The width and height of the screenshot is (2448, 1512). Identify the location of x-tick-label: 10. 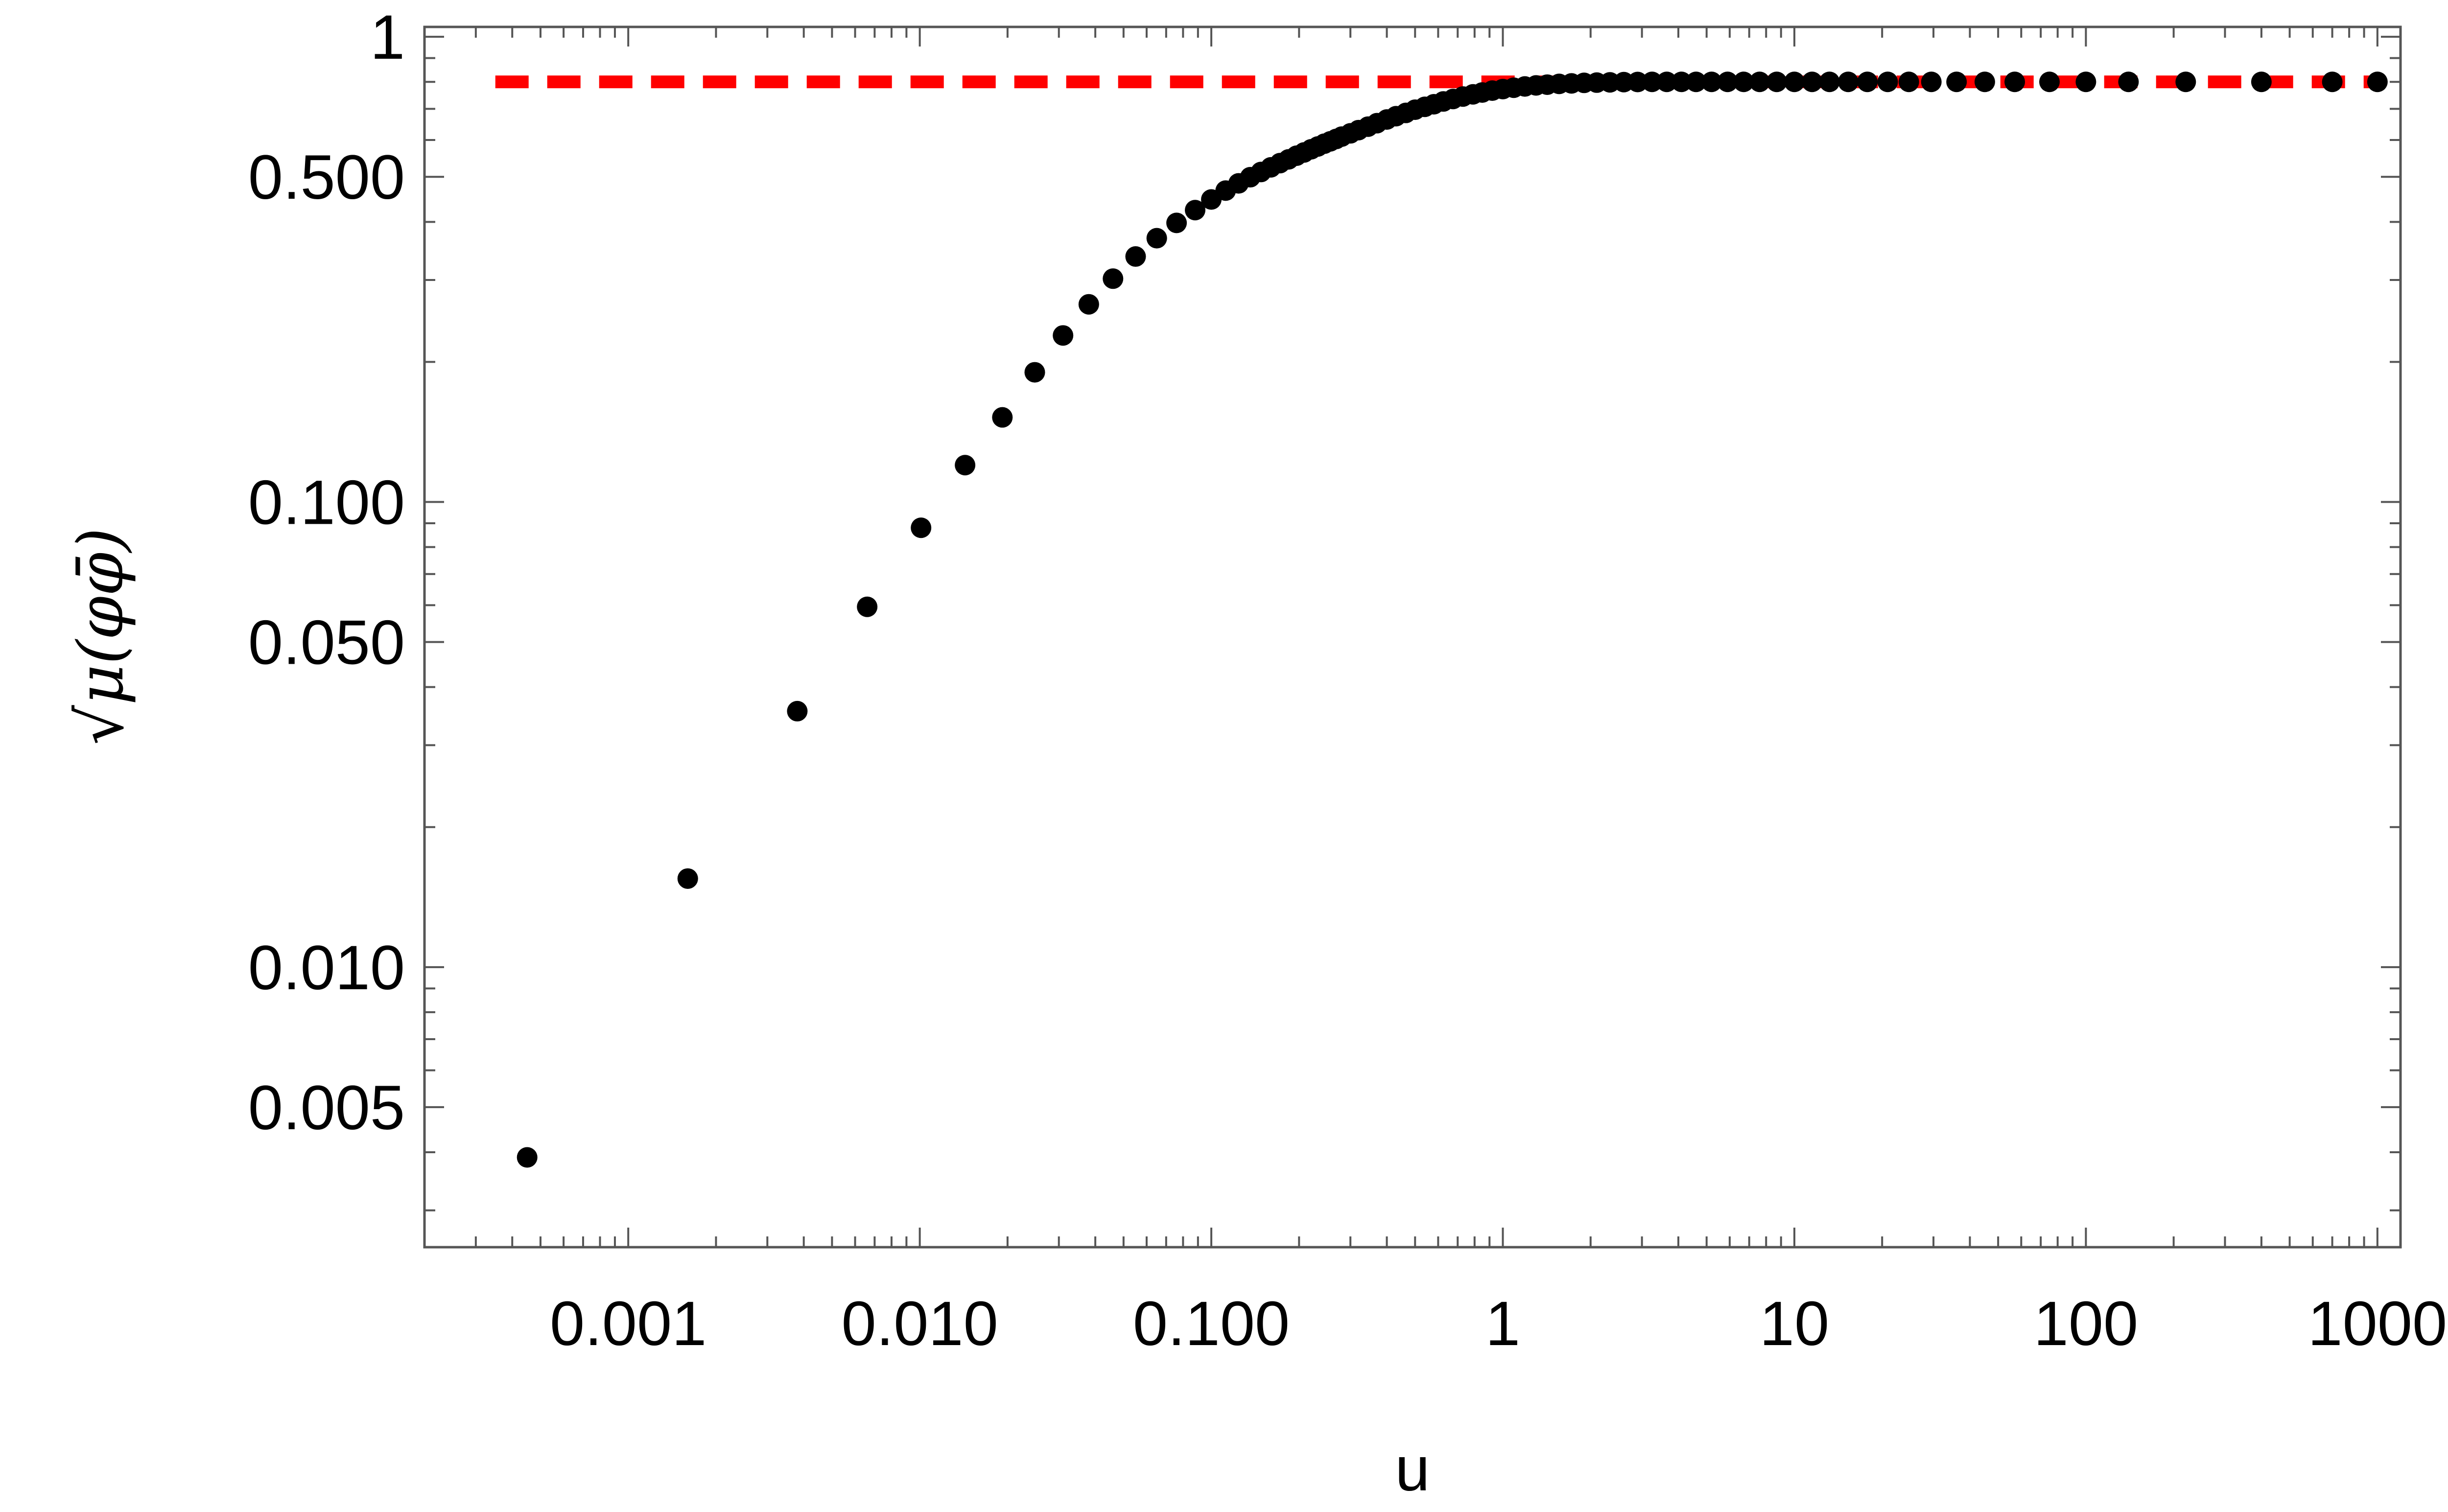
(1794, 1324).